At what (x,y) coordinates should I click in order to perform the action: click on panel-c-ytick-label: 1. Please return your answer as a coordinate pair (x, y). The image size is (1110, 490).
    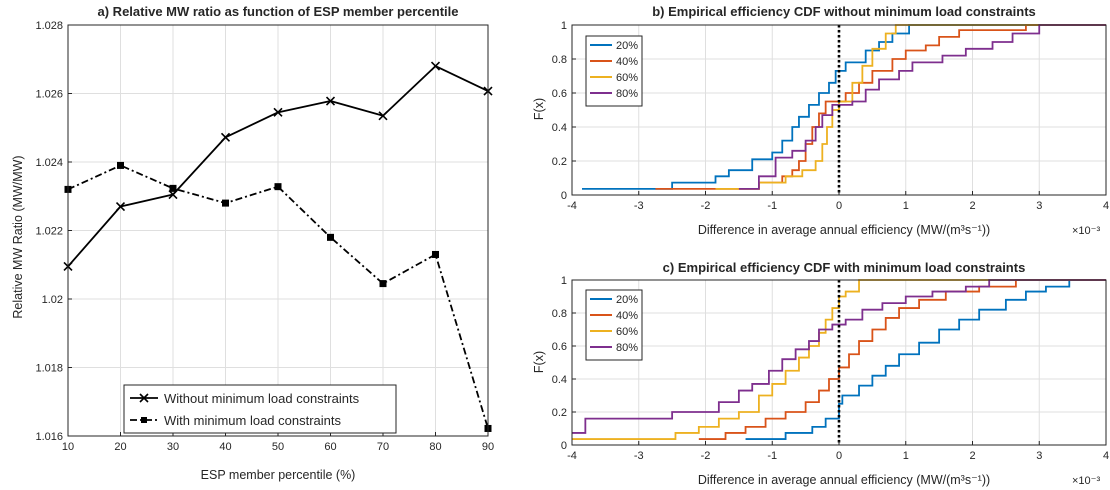
    Looking at the image, I should click on (564, 281).